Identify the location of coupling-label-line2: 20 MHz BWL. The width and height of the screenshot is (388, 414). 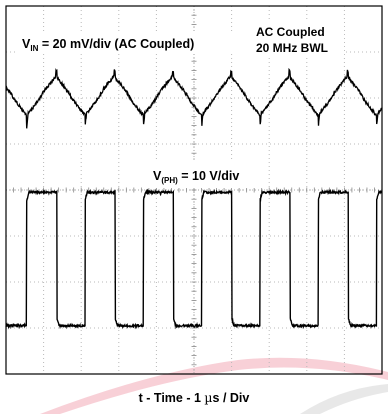
(292, 48).